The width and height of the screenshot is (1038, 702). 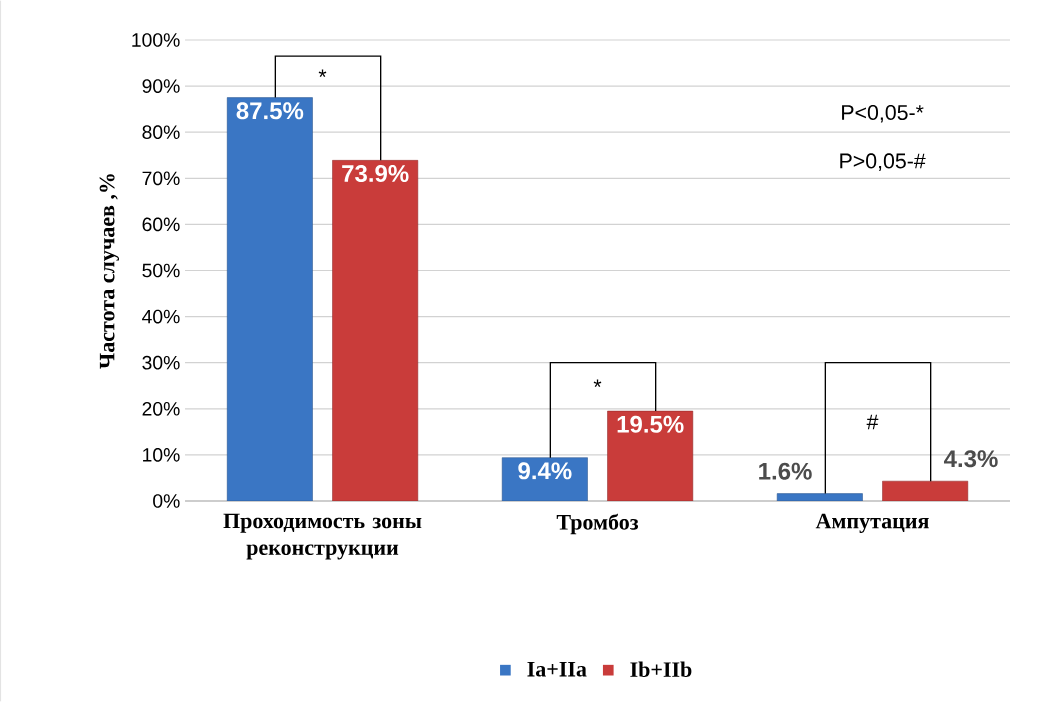 What do you see at coordinates (883, 162) in the screenshot?
I see `annotation: P>0,05-#` at bounding box center [883, 162].